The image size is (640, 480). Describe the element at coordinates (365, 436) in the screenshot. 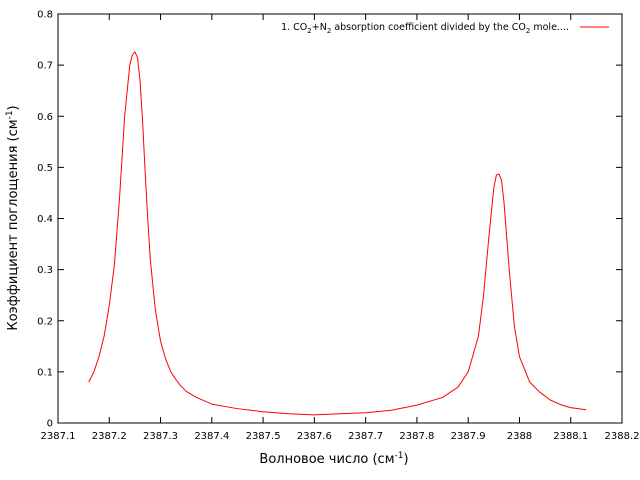

I see `x-tick-label: 2387.7` at that location.